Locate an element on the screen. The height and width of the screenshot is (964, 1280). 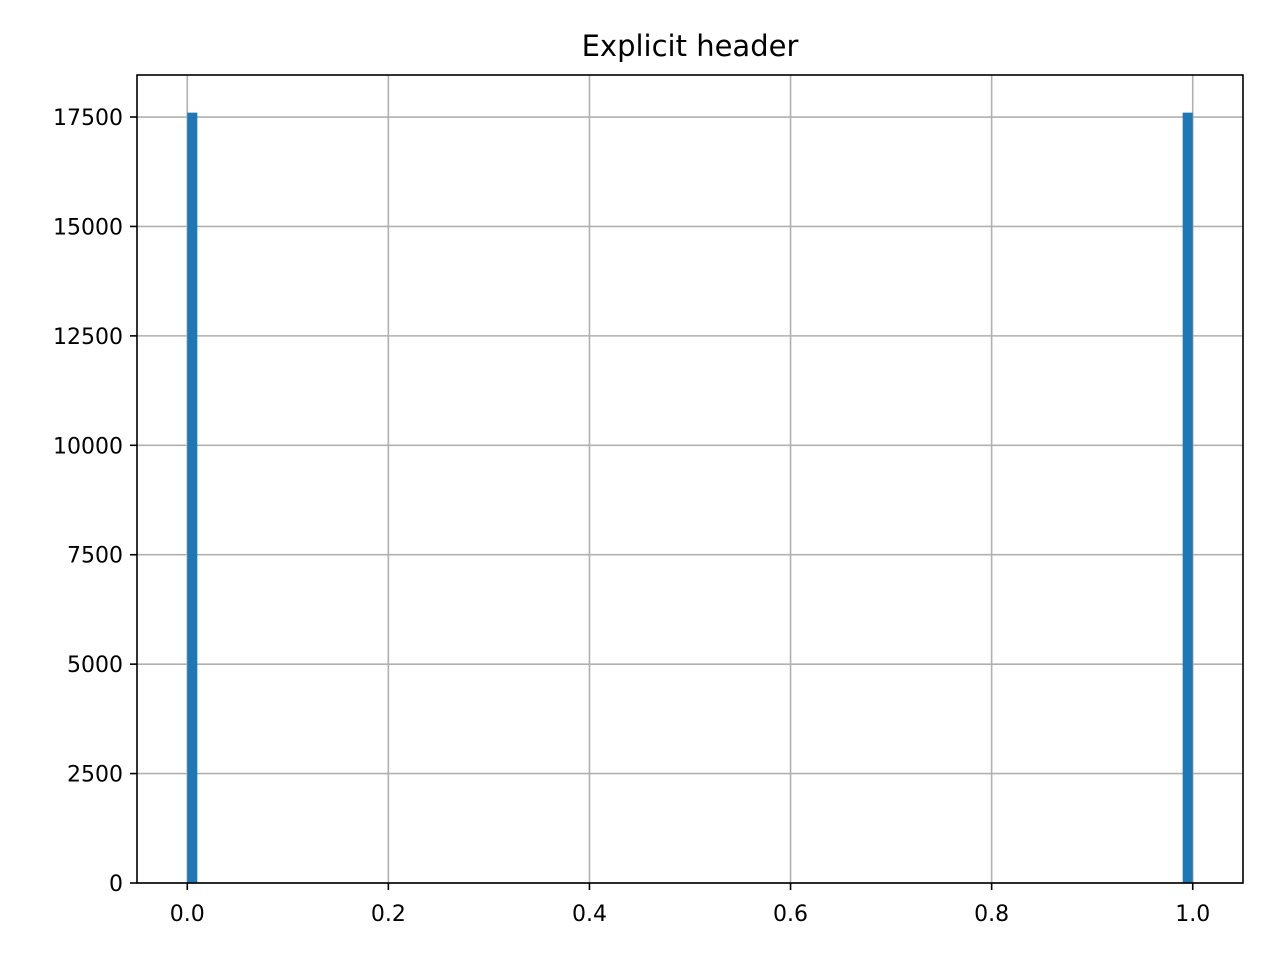
y-axis-ticks: 0 2500 5000 7500 10000 12500 15000 17500 is located at coordinates (95, 501).